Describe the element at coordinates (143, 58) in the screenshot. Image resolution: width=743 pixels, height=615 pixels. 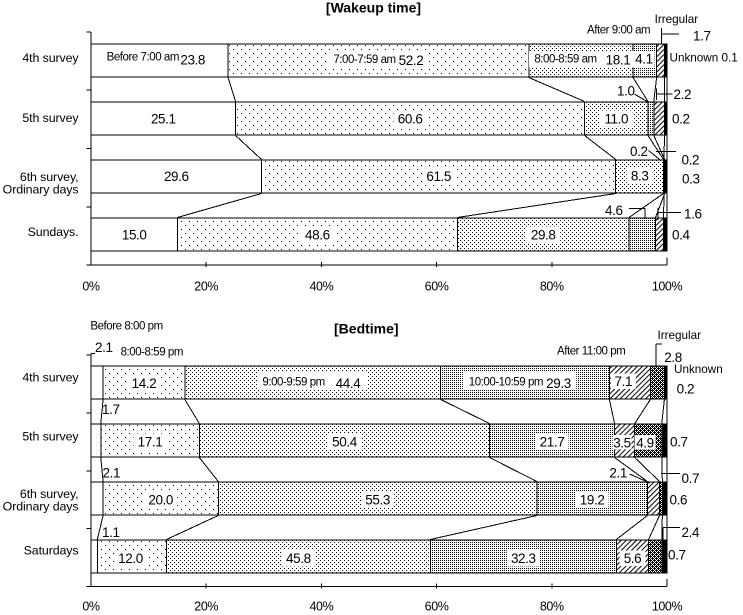
I see `svg-text: Before 7:00 am` at that location.